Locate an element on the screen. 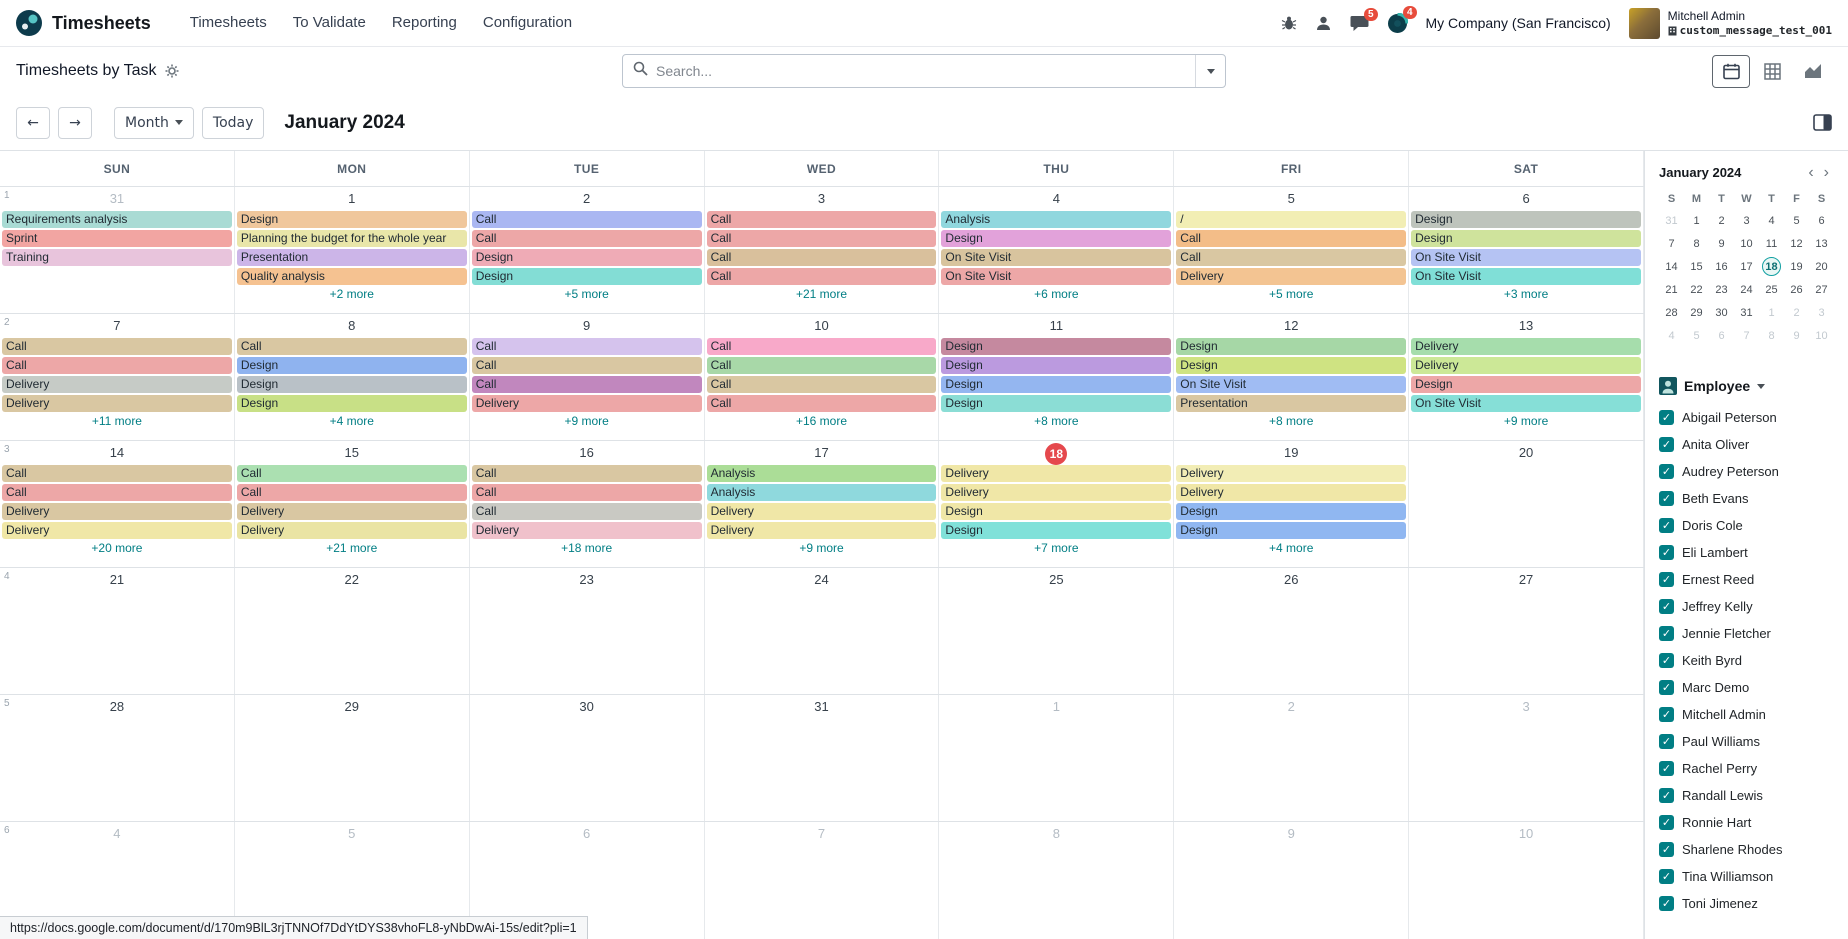 The image size is (1848, 939). day-cell: 22 is located at coordinates (352, 631).